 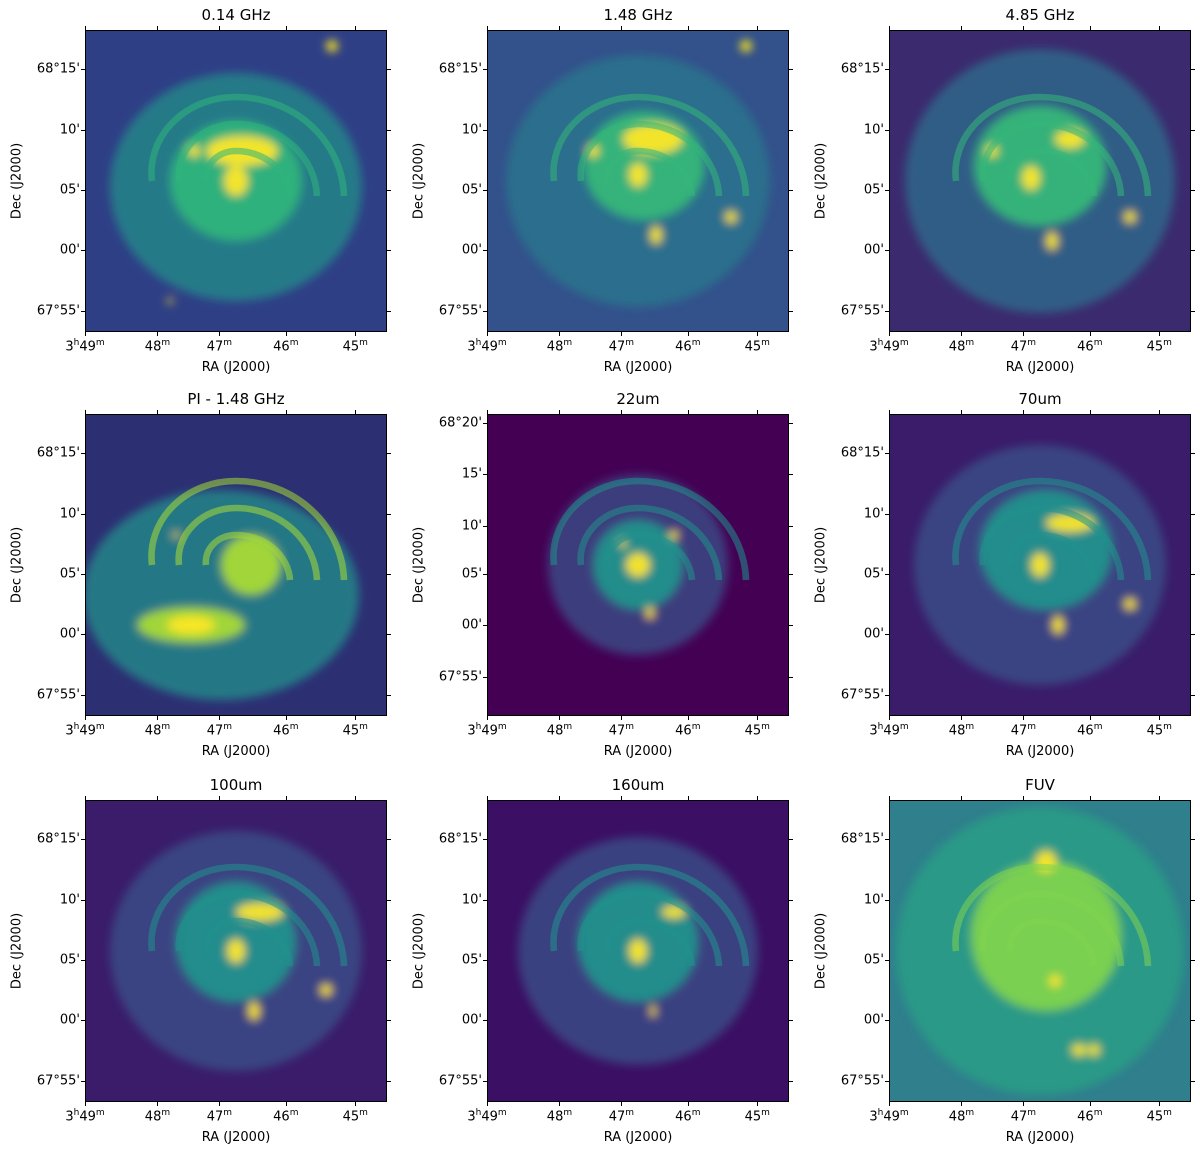 I want to click on x-tick-label: 46m, so click(x=1089, y=1116).